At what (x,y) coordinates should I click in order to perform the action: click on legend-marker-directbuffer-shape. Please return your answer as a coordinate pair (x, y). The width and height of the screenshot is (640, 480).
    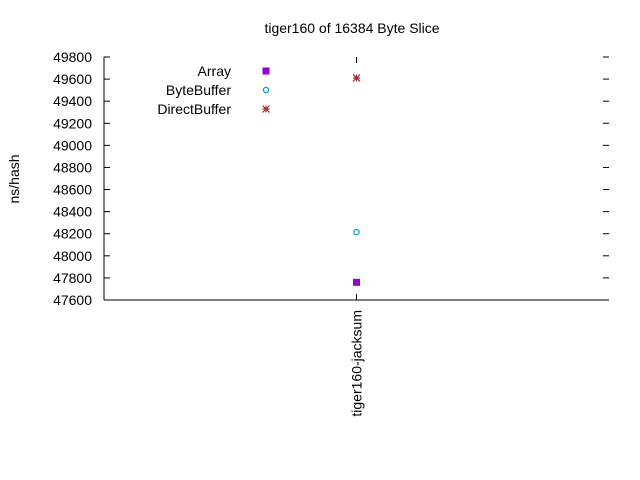
    Looking at the image, I should click on (266, 109).